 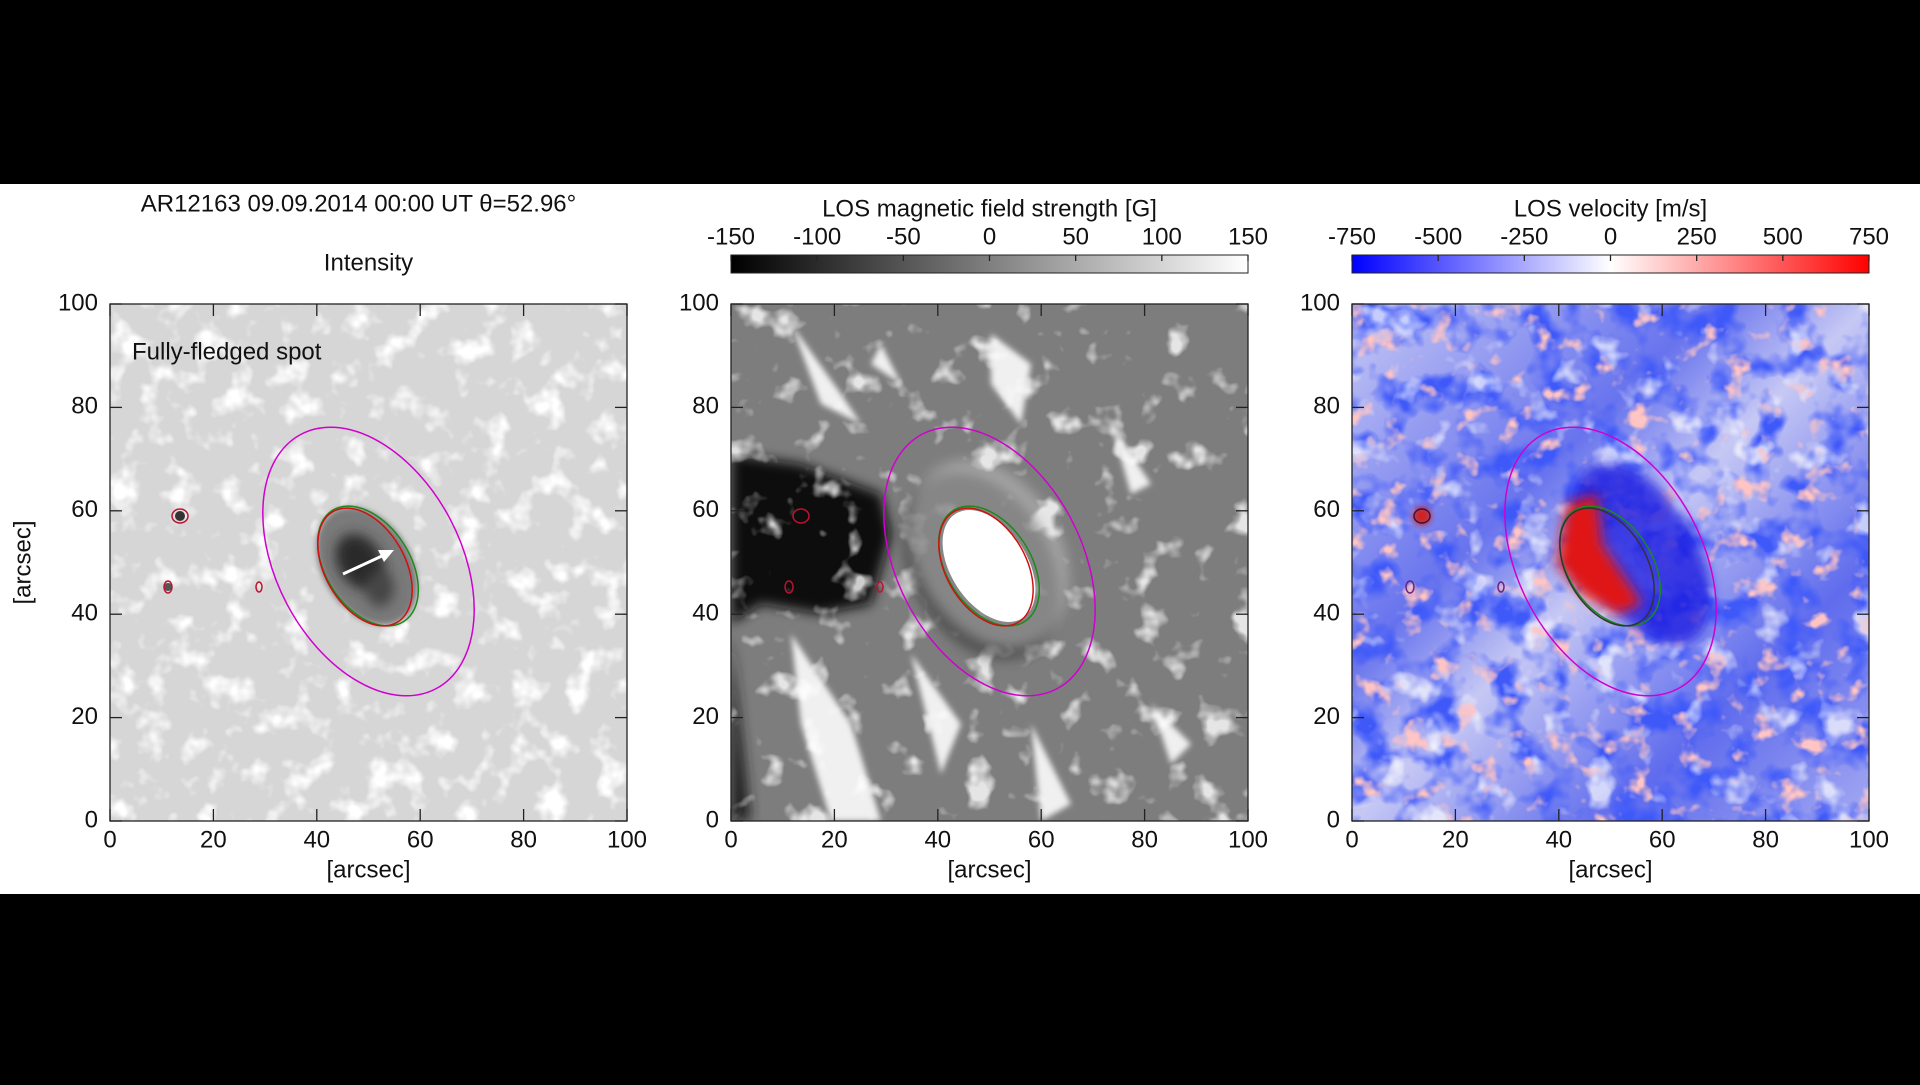 I want to click on colorbar-tick-label: -250, so click(x=1524, y=236).